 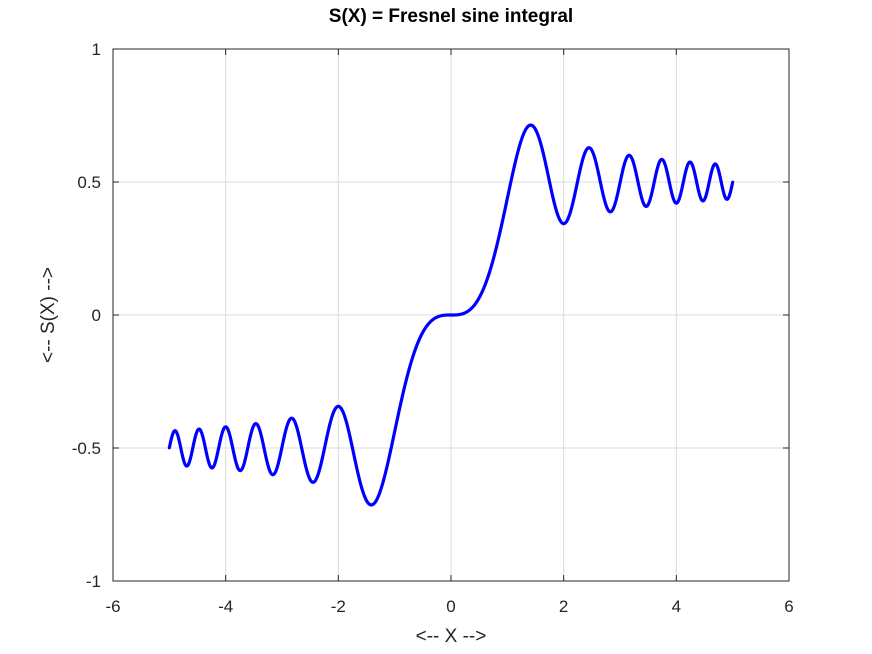 I want to click on x-tick-label: 6, so click(x=788, y=606).